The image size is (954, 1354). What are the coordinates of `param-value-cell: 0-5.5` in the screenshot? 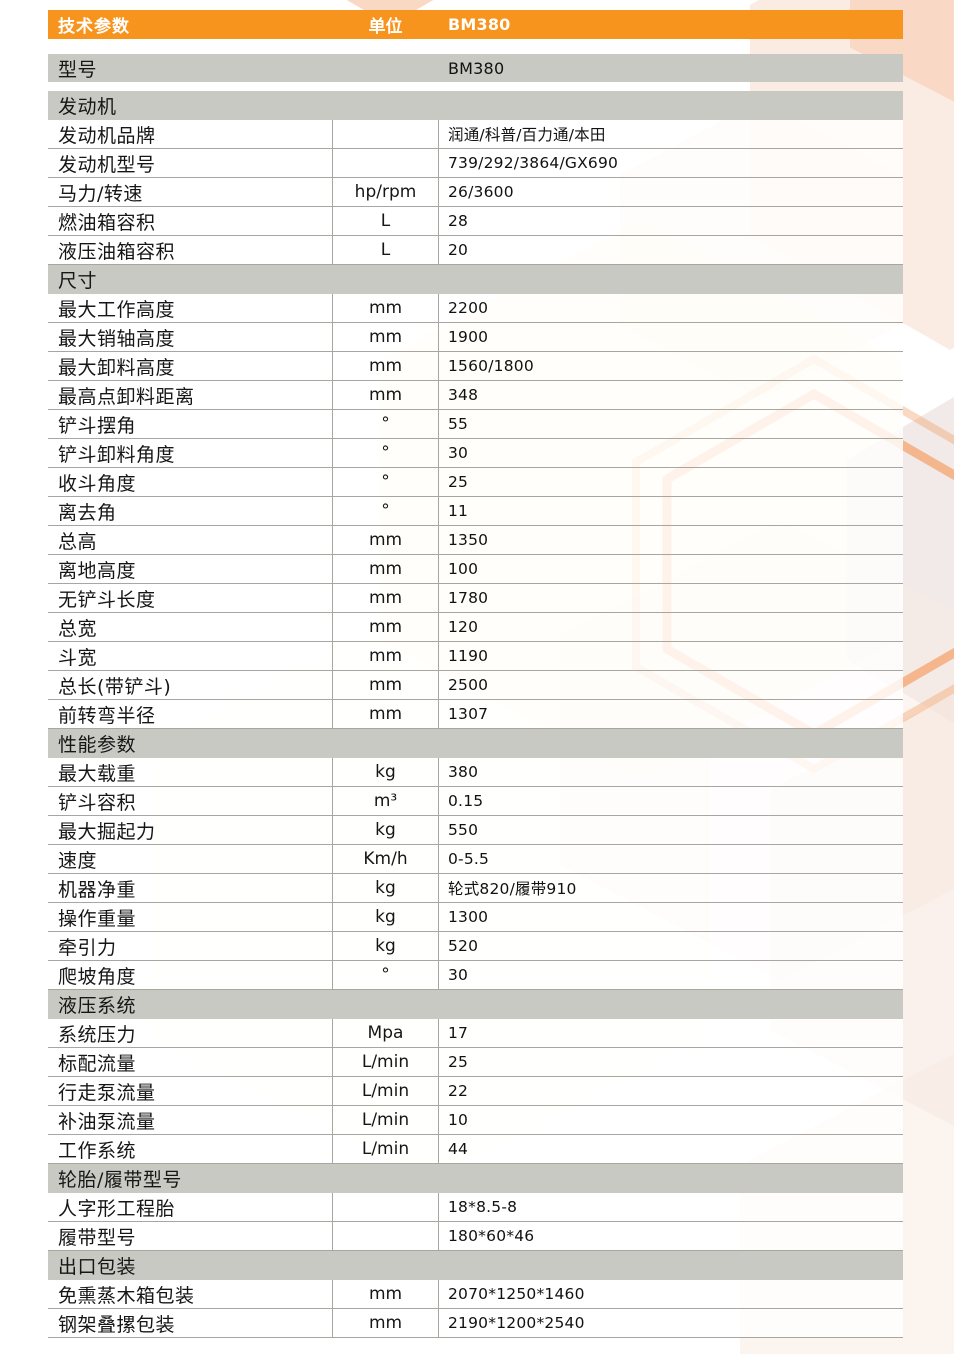 It's located at (469, 859).